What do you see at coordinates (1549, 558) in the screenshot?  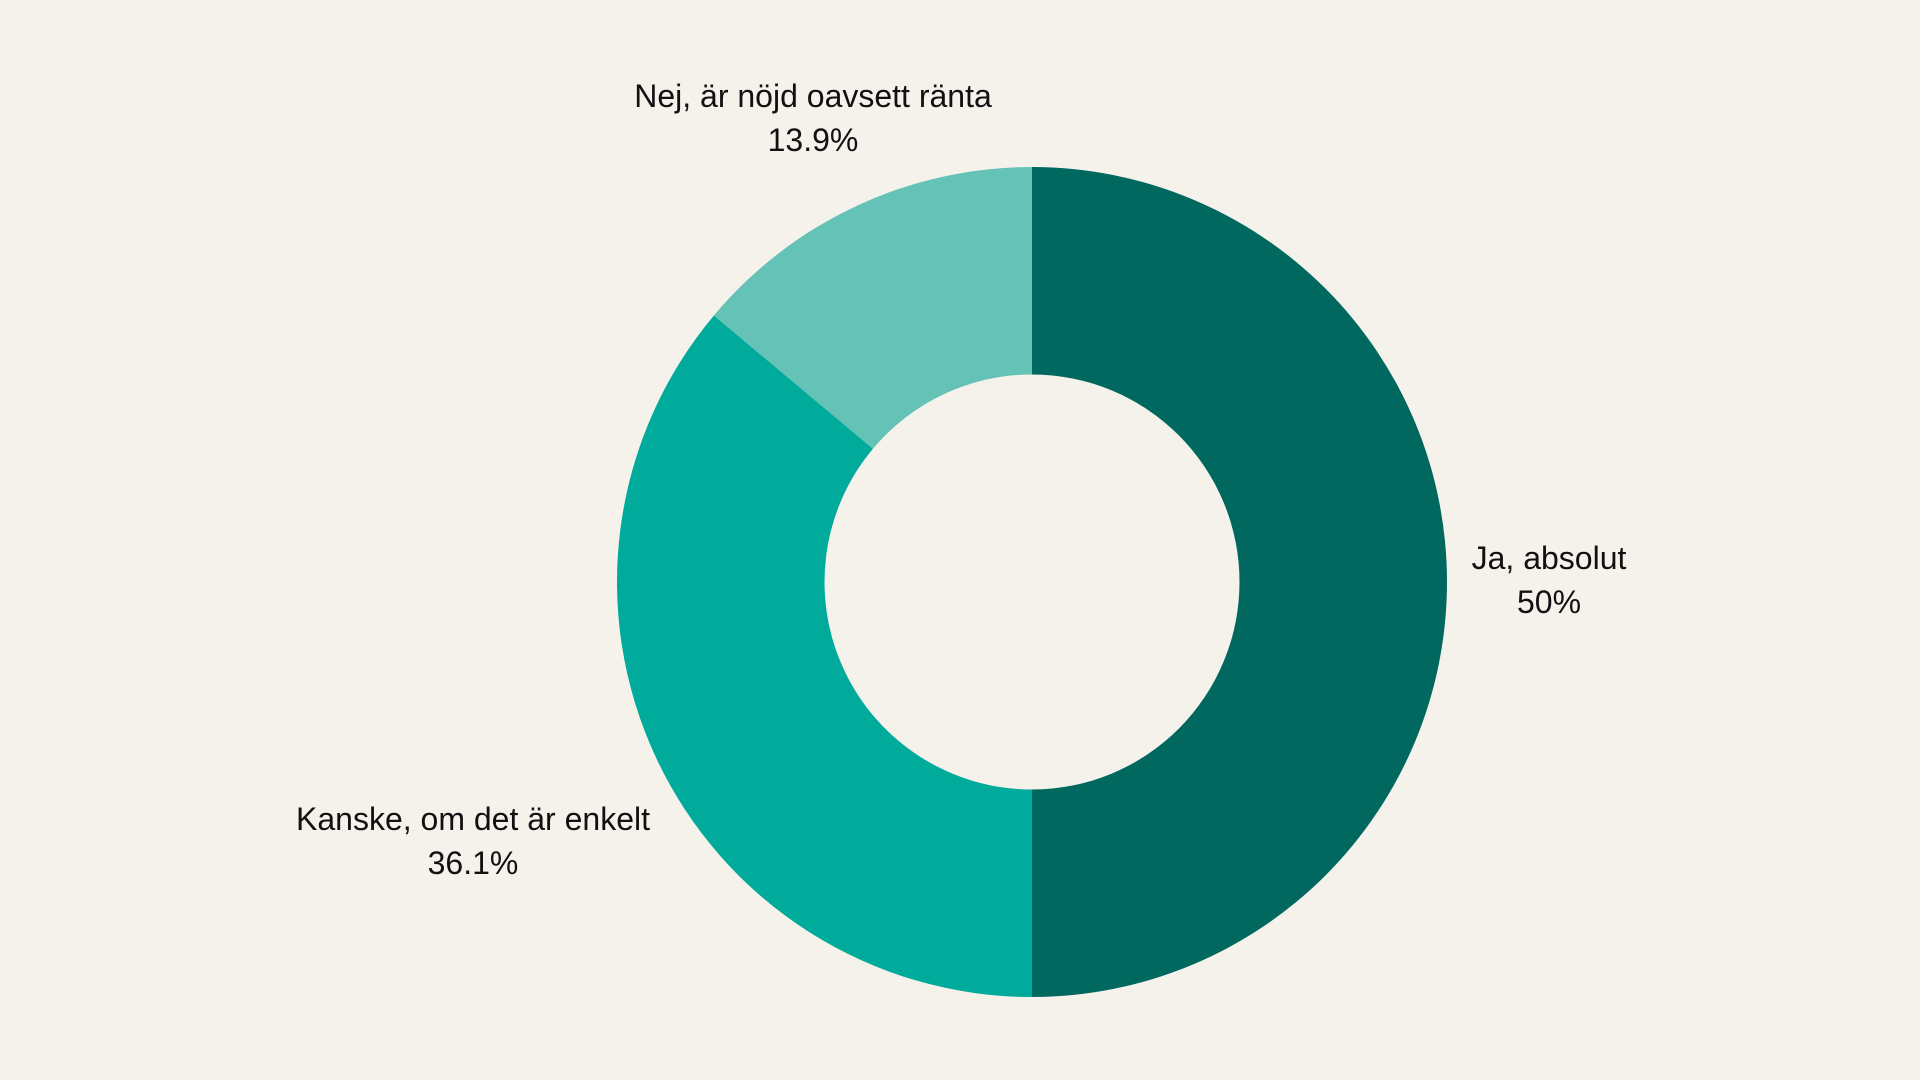 I see `label-ja-absolut-name: Ja, absolut` at bounding box center [1549, 558].